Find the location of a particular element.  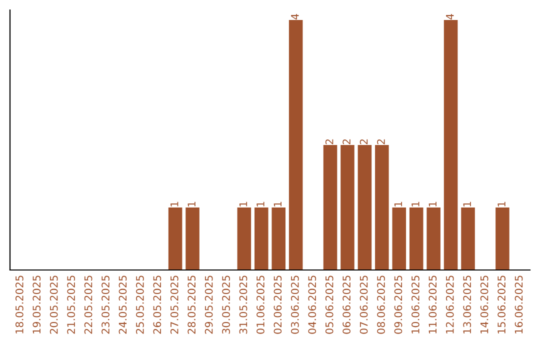

x-tick-label: 28.05.2025 is located at coordinates (192, 305).